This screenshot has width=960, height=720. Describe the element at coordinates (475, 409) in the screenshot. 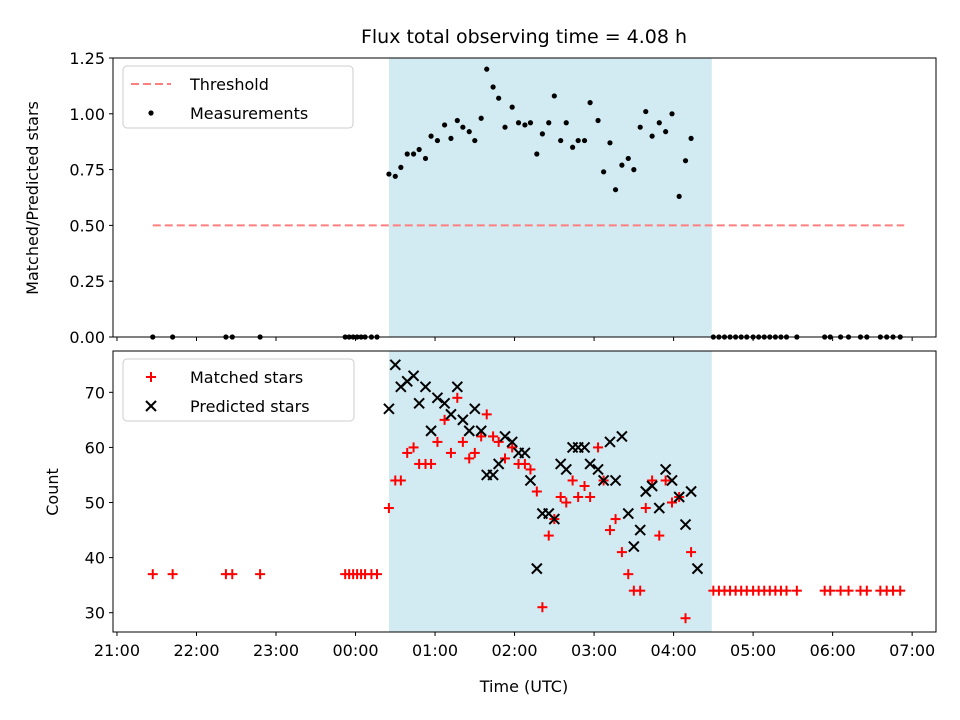

I see `bottom-point-1-14-b` at that location.